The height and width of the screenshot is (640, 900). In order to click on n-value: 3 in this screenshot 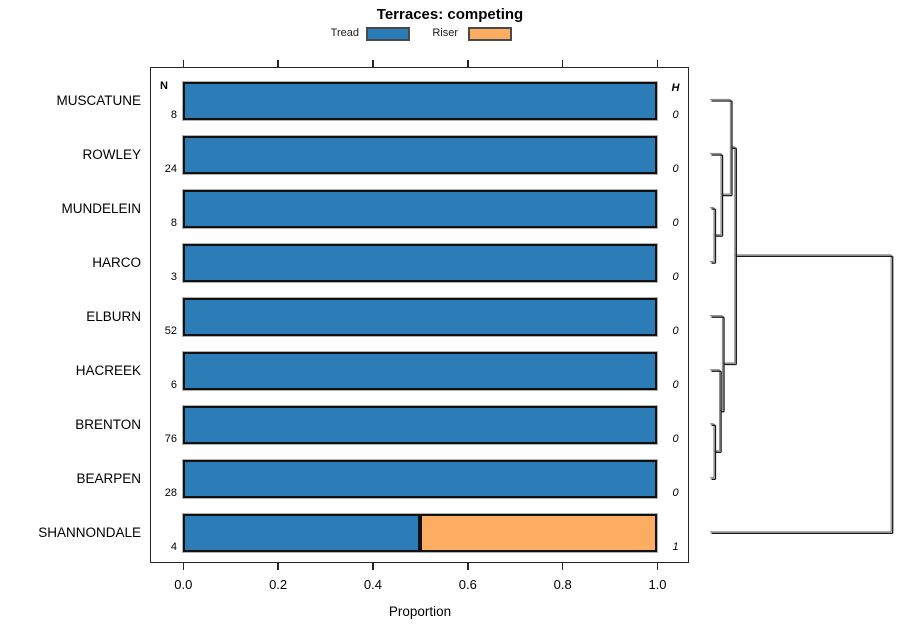, I will do `click(173, 277)`.